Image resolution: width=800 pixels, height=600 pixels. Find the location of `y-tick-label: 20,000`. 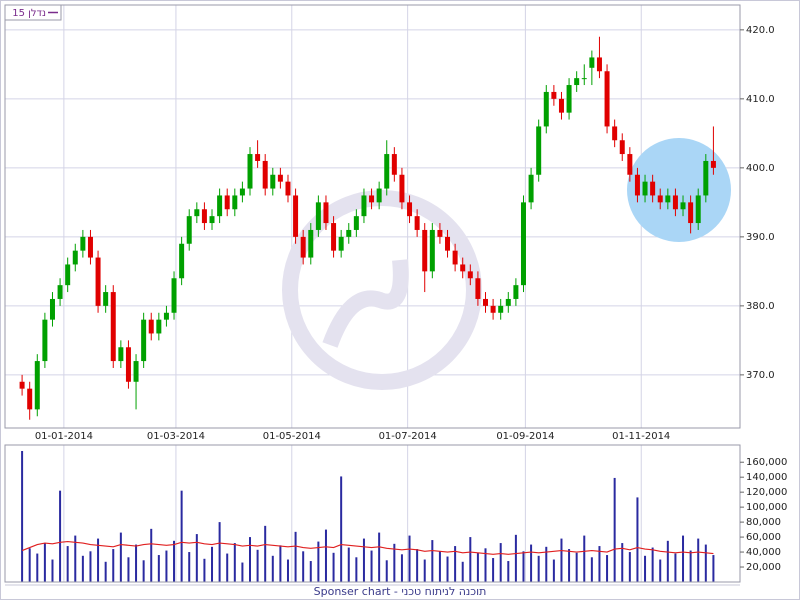

y-tick-label: 20,000 is located at coordinates (763, 567).